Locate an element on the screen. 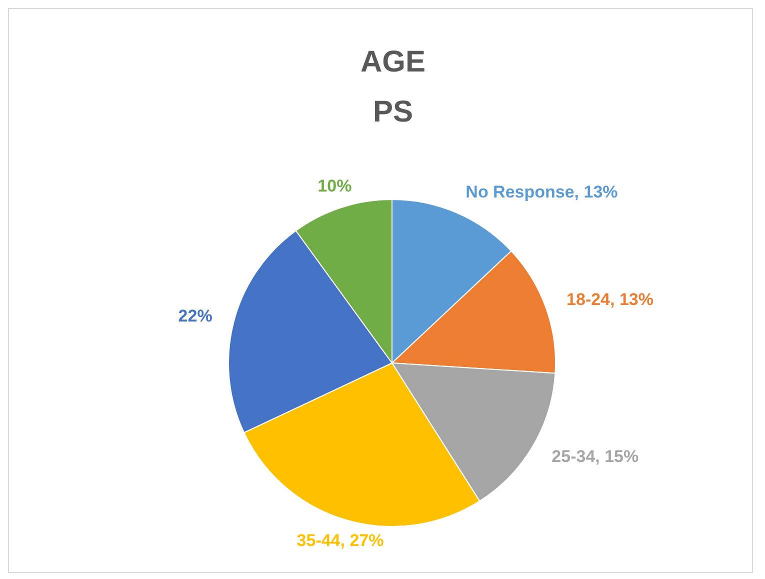 This screenshot has height=579, width=765. chart-title: AGE is located at coordinates (393, 61).